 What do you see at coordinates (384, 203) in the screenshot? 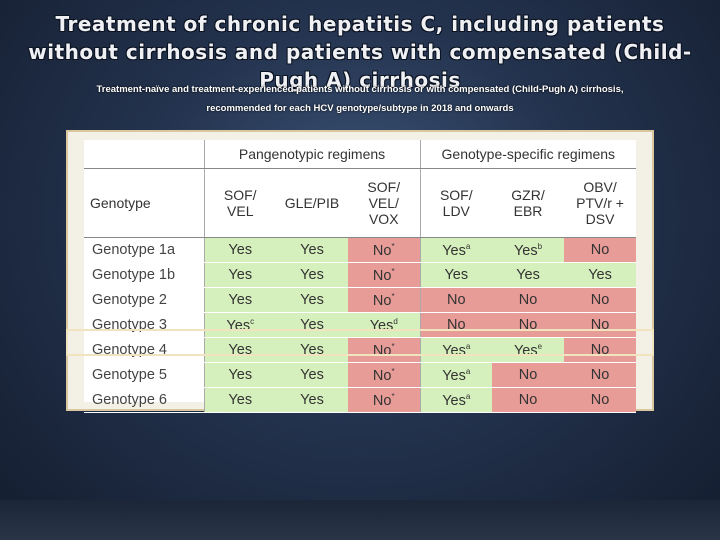
I see `regimen-column-header: SOF/VEL/VOX` at bounding box center [384, 203].